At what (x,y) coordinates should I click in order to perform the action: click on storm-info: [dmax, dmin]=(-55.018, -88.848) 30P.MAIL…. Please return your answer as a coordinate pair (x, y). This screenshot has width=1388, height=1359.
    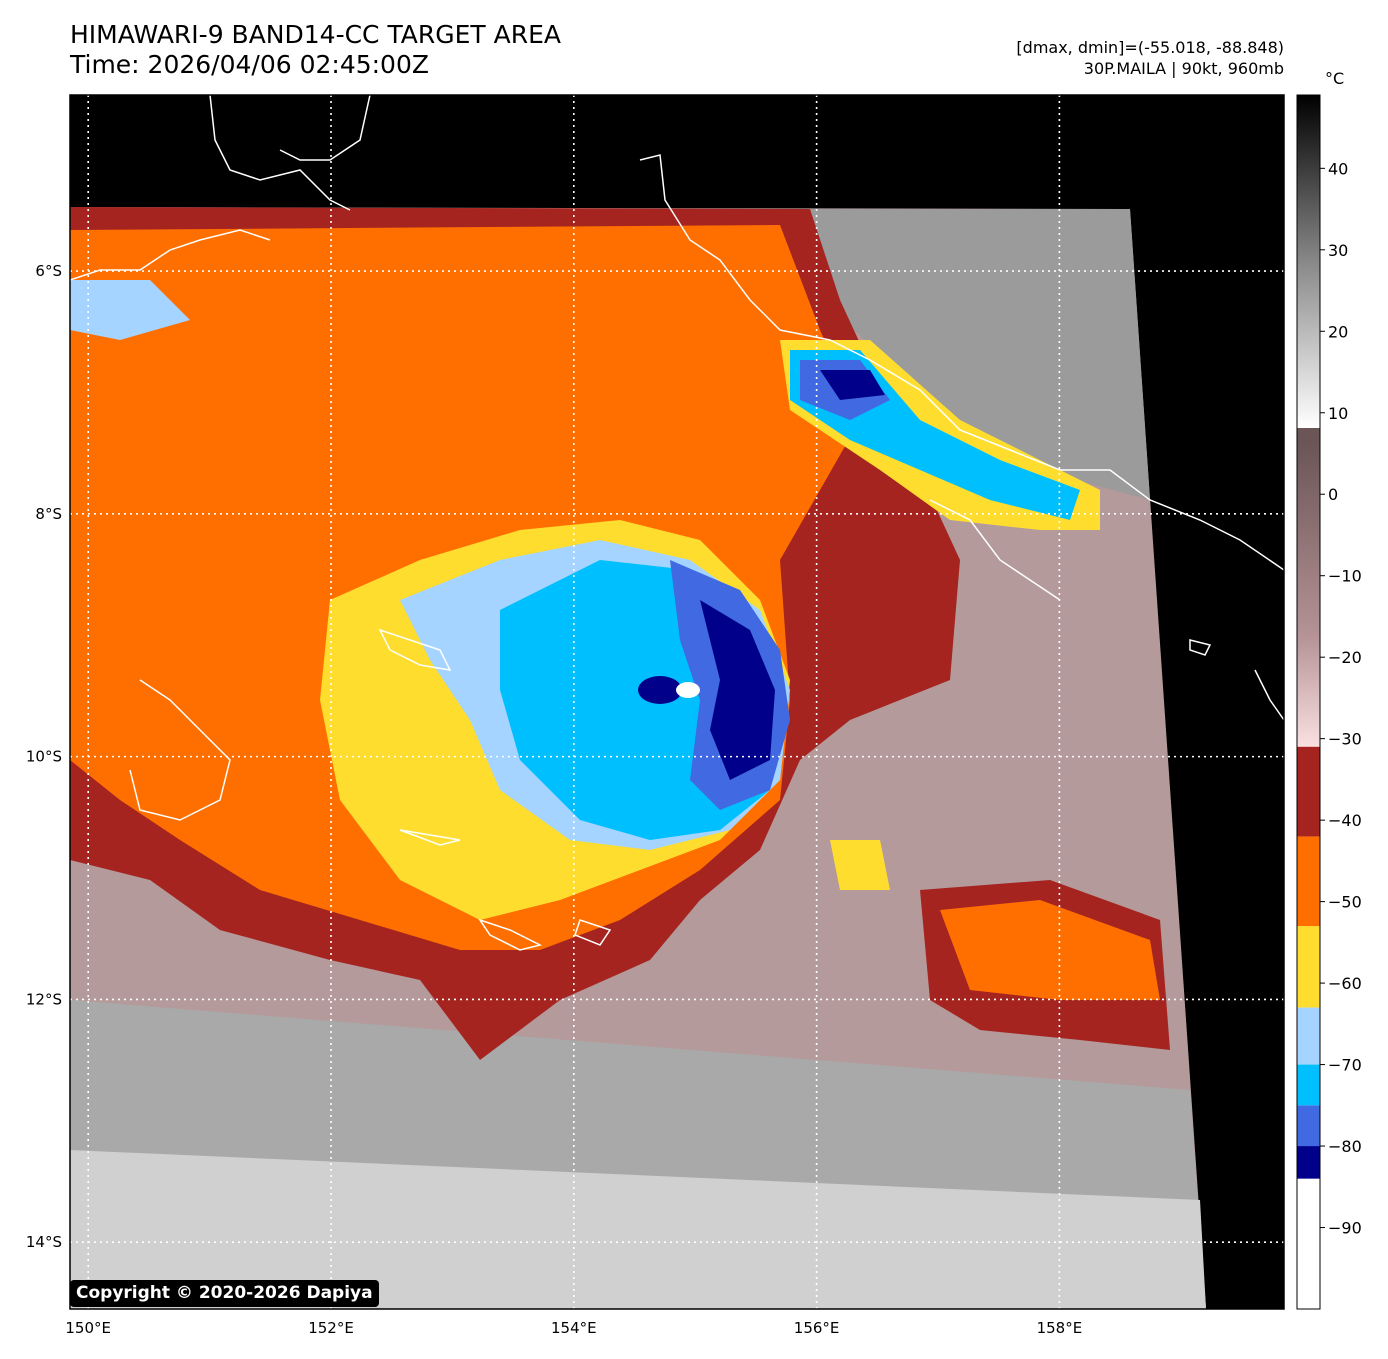
    Looking at the image, I should click on (1150, 58).